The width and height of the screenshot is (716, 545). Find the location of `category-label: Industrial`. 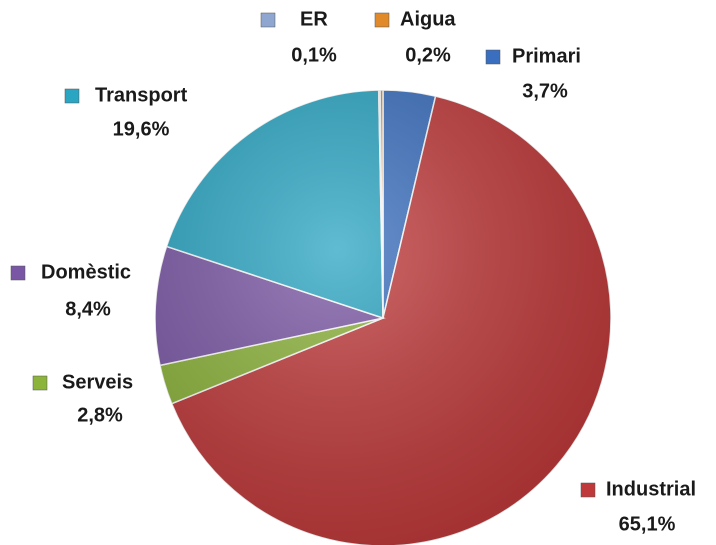

category-label: Industrial is located at coordinates (651, 489).